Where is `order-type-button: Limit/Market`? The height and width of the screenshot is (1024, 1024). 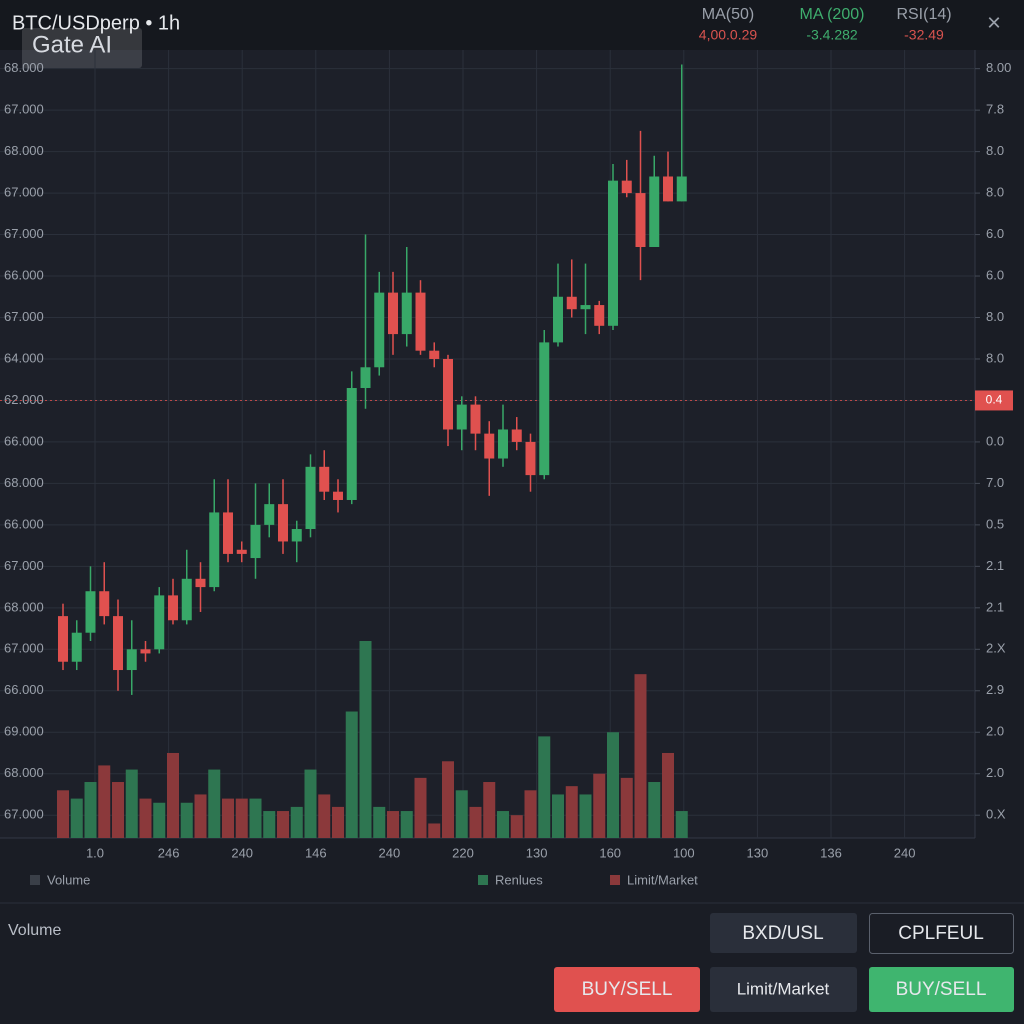
order-type-button: Limit/Market is located at coordinates (783, 989).